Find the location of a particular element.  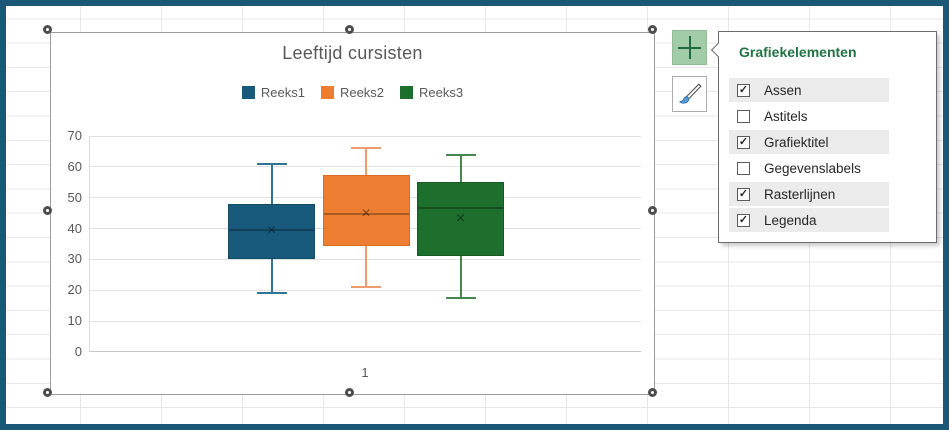

paintbrush-icon is located at coordinates (690, 93).